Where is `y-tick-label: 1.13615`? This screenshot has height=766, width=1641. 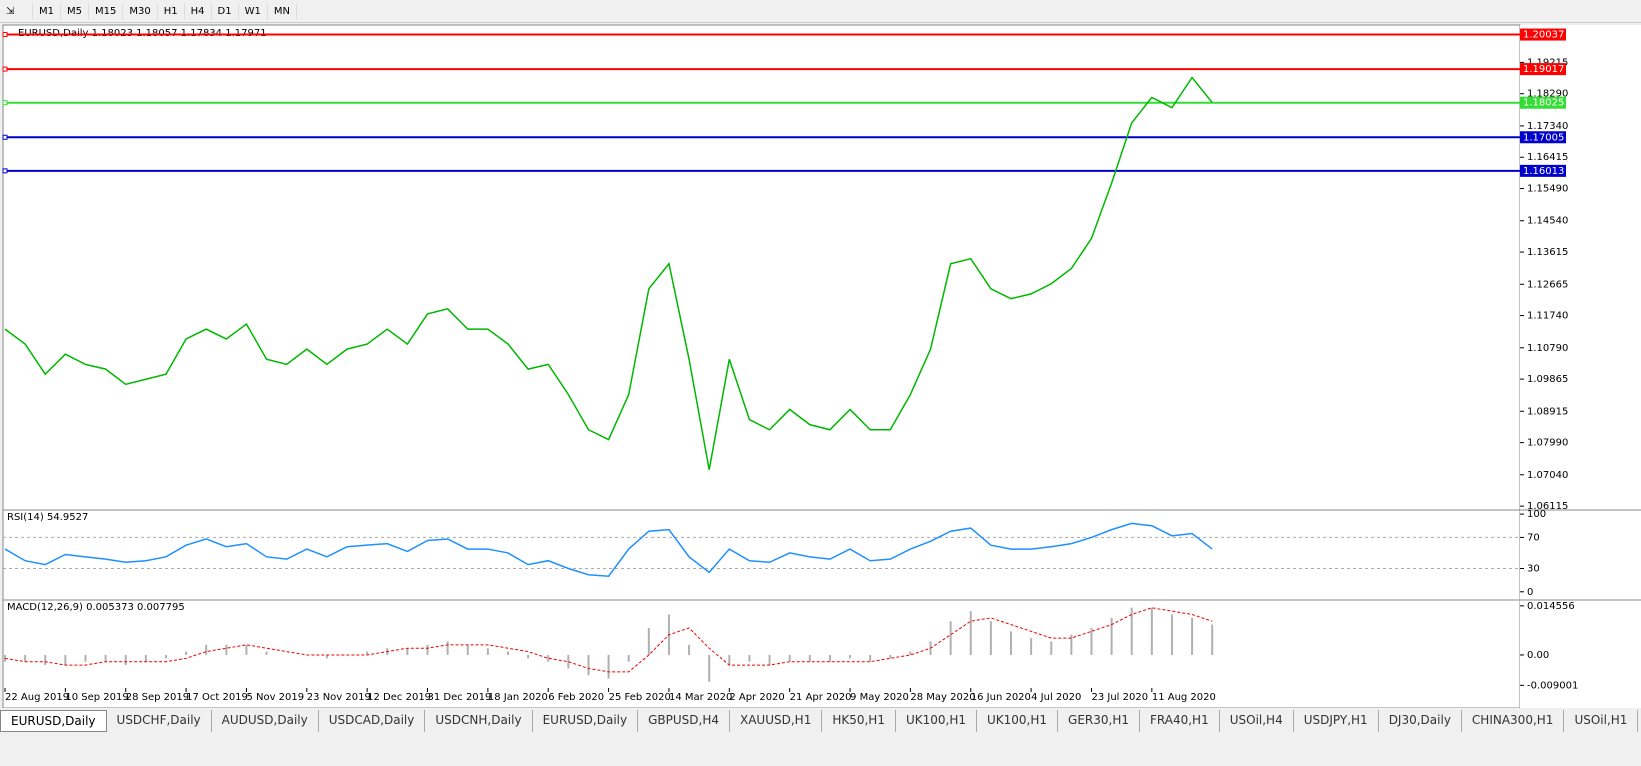 y-tick-label: 1.13615 is located at coordinates (1547, 252).